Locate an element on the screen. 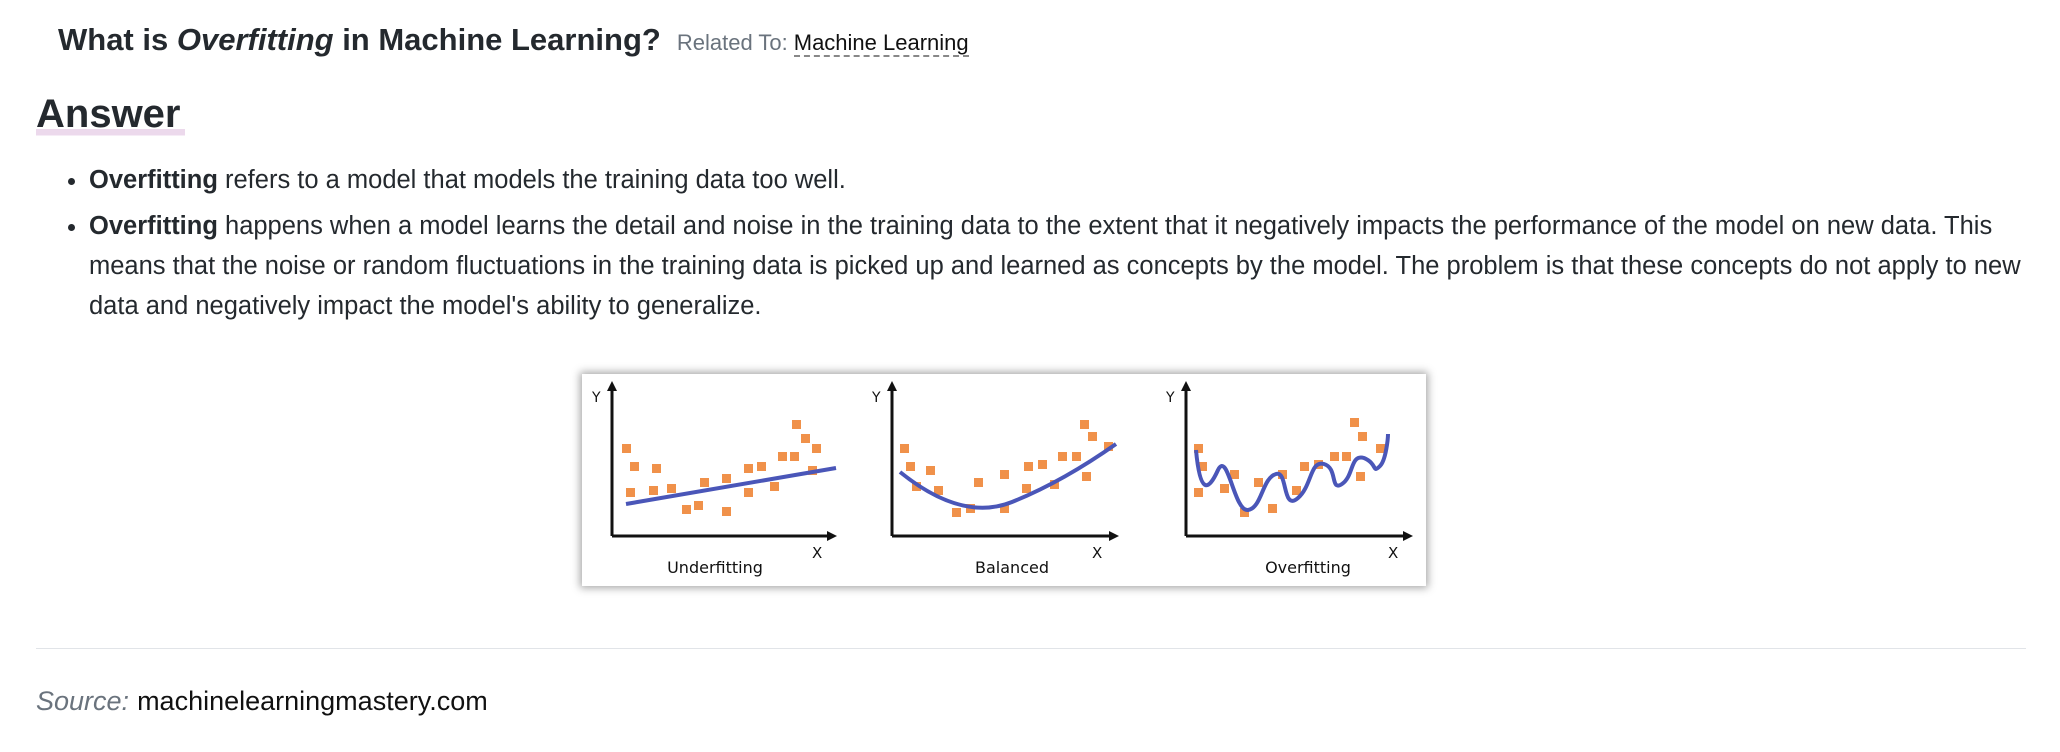  source-label: Source: is located at coordinates (83, 701).